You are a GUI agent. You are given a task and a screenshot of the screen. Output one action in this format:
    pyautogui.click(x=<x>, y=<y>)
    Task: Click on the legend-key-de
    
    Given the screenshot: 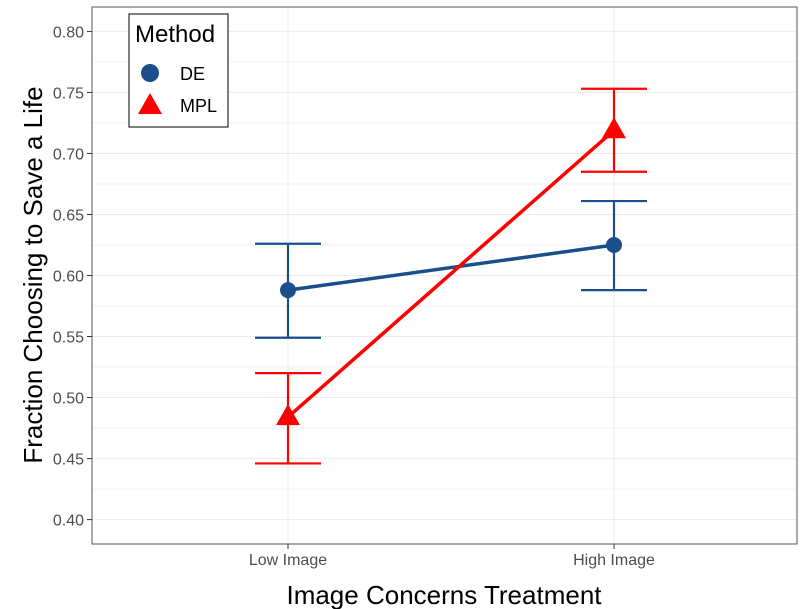 What is the action you would take?
    pyautogui.click(x=150, y=73)
    